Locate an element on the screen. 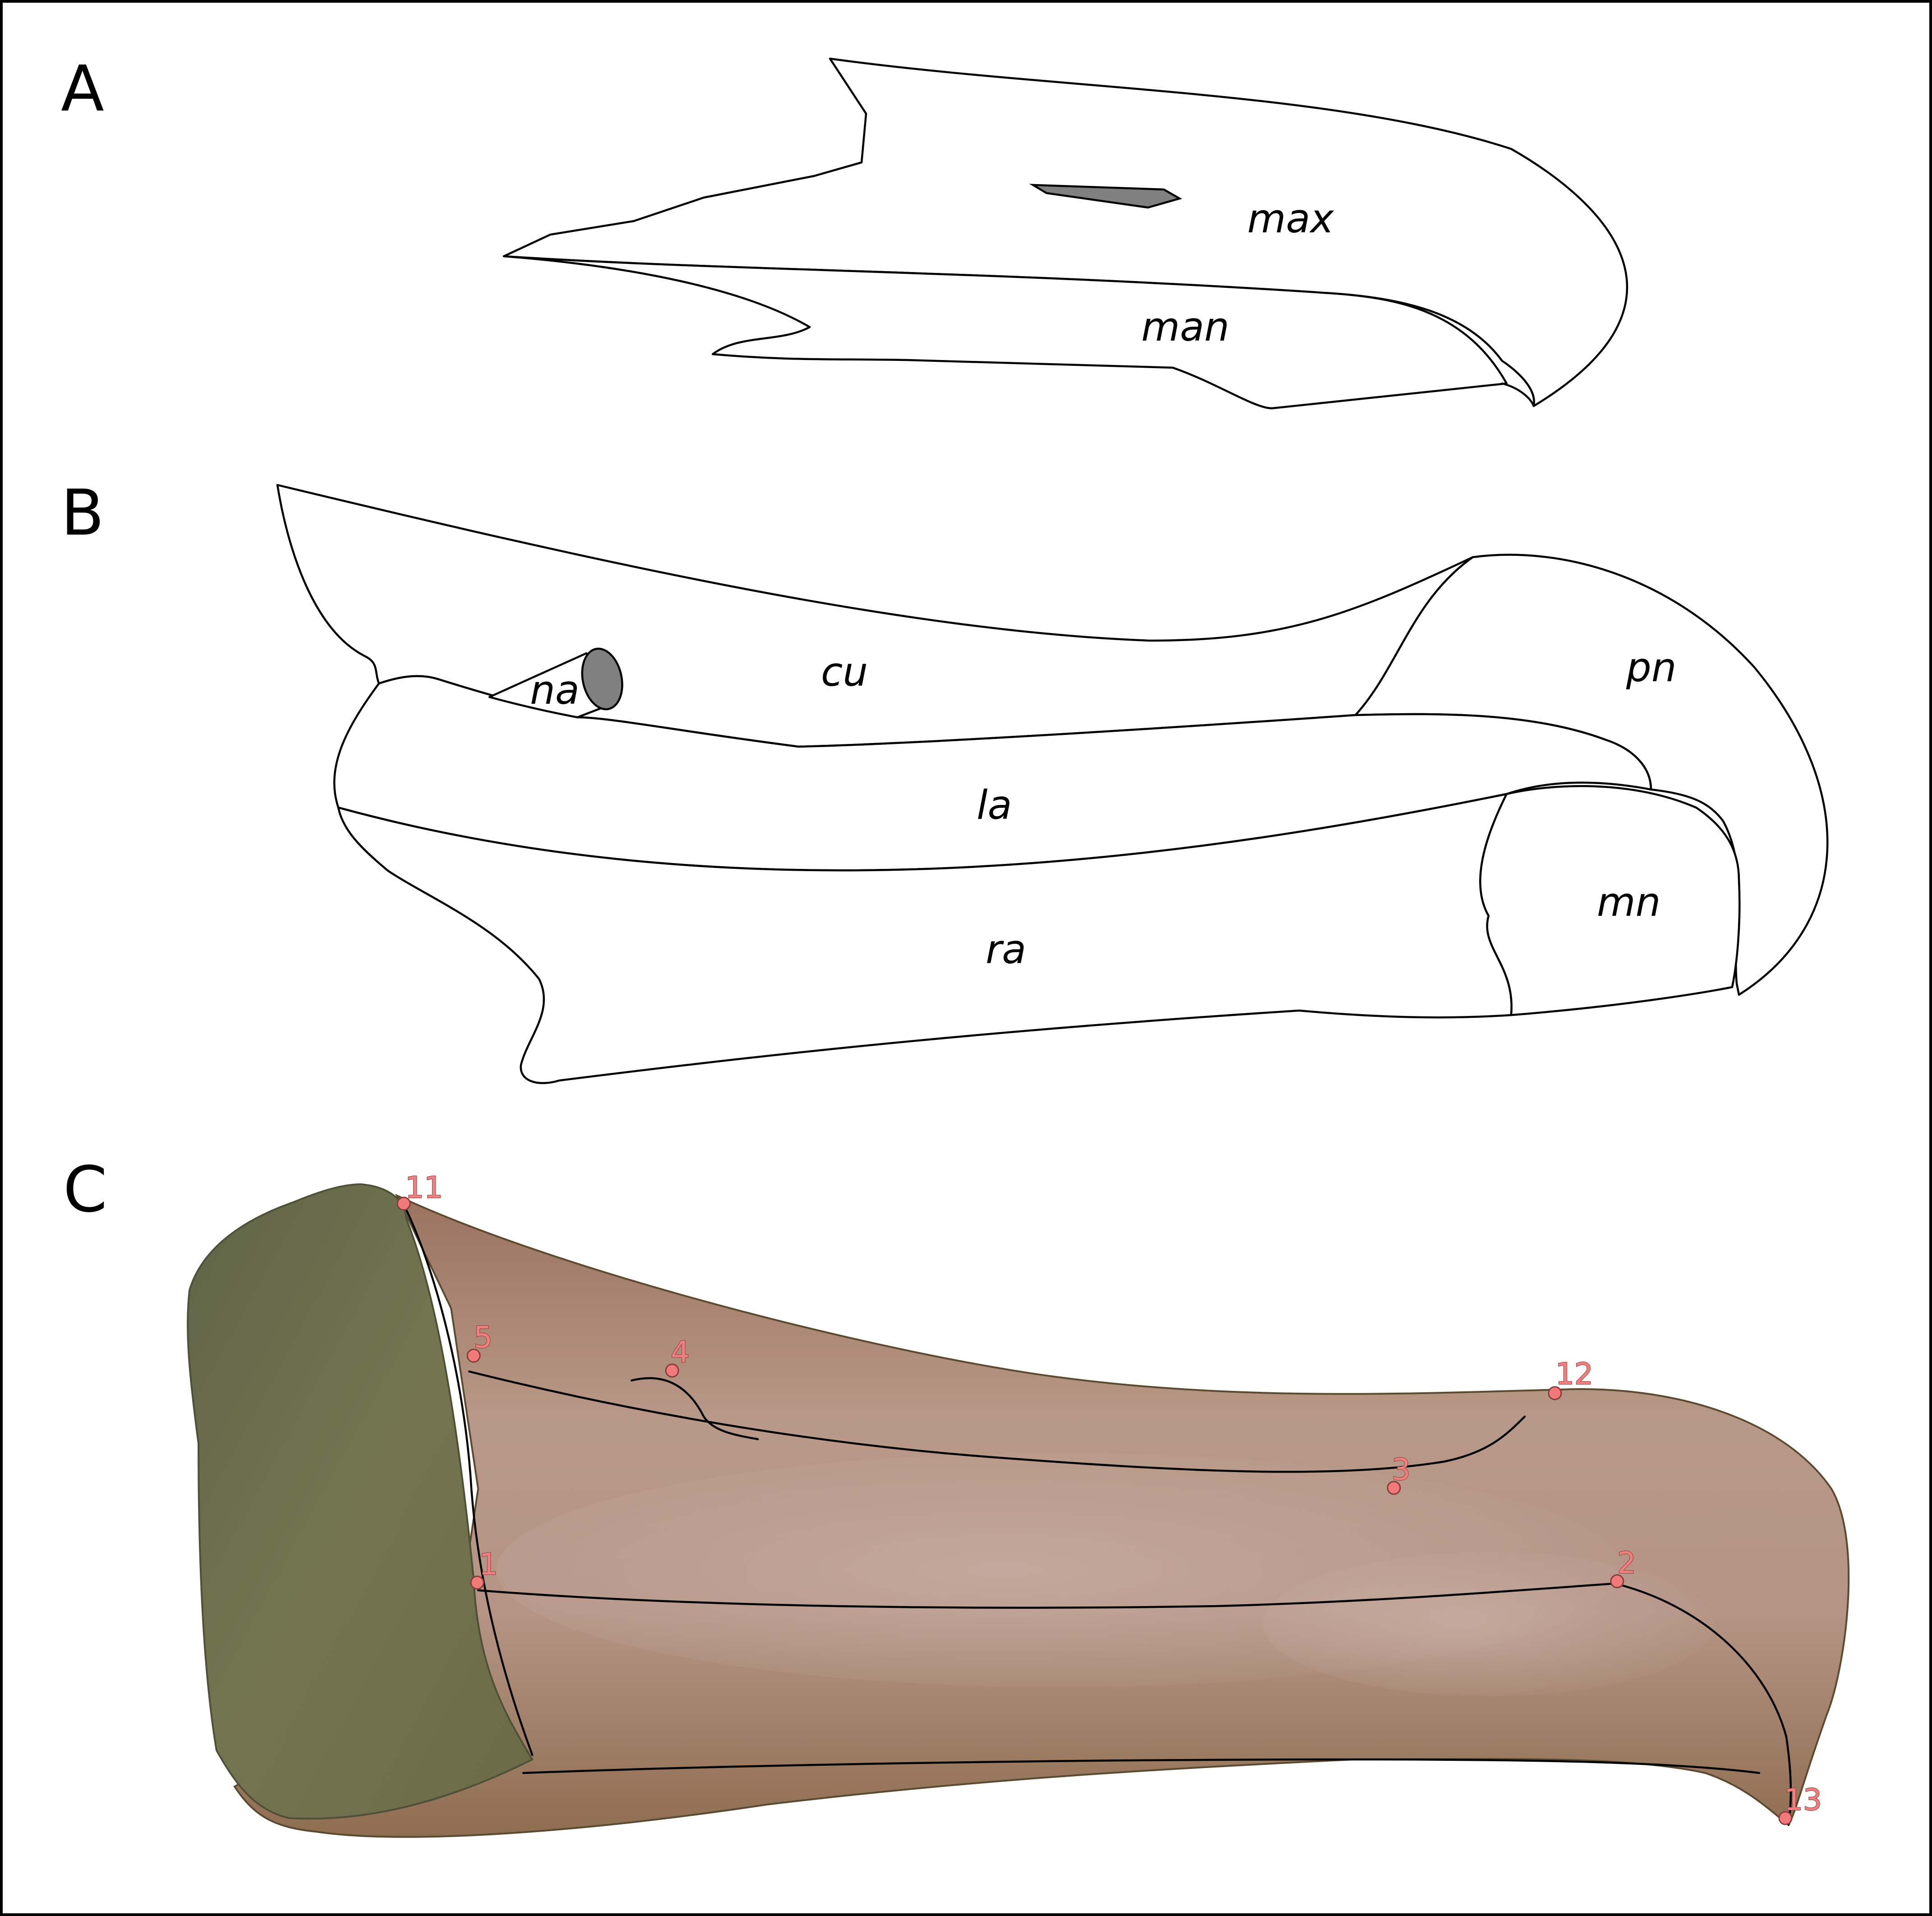  panel-c-culmen-ridge is located at coordinates (997, 1421).